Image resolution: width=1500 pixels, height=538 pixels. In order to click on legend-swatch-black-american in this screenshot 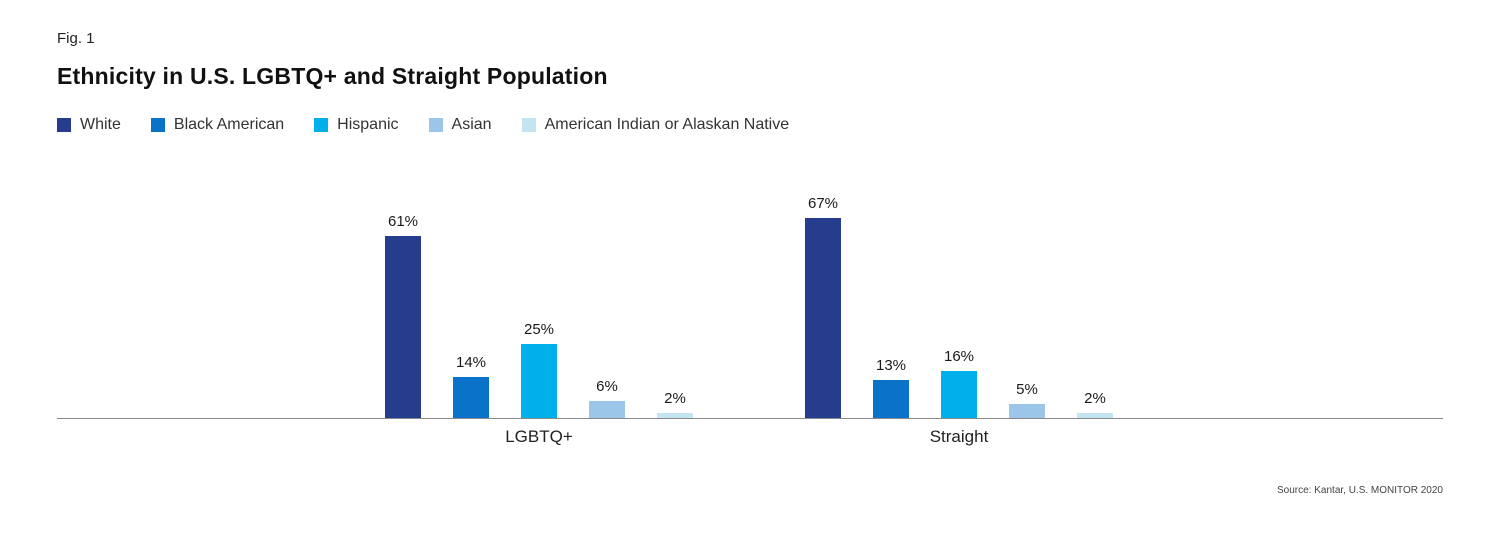, I will do `click(157, 125)`.